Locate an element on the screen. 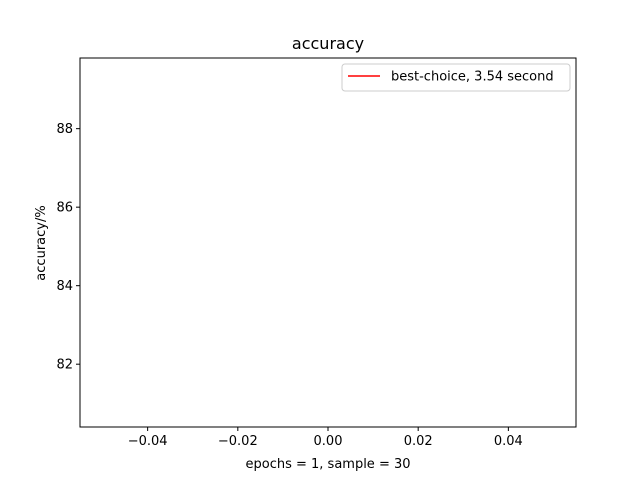  y-axis-ticks: 82 84 86 88 is located at coordinates (68, 247).